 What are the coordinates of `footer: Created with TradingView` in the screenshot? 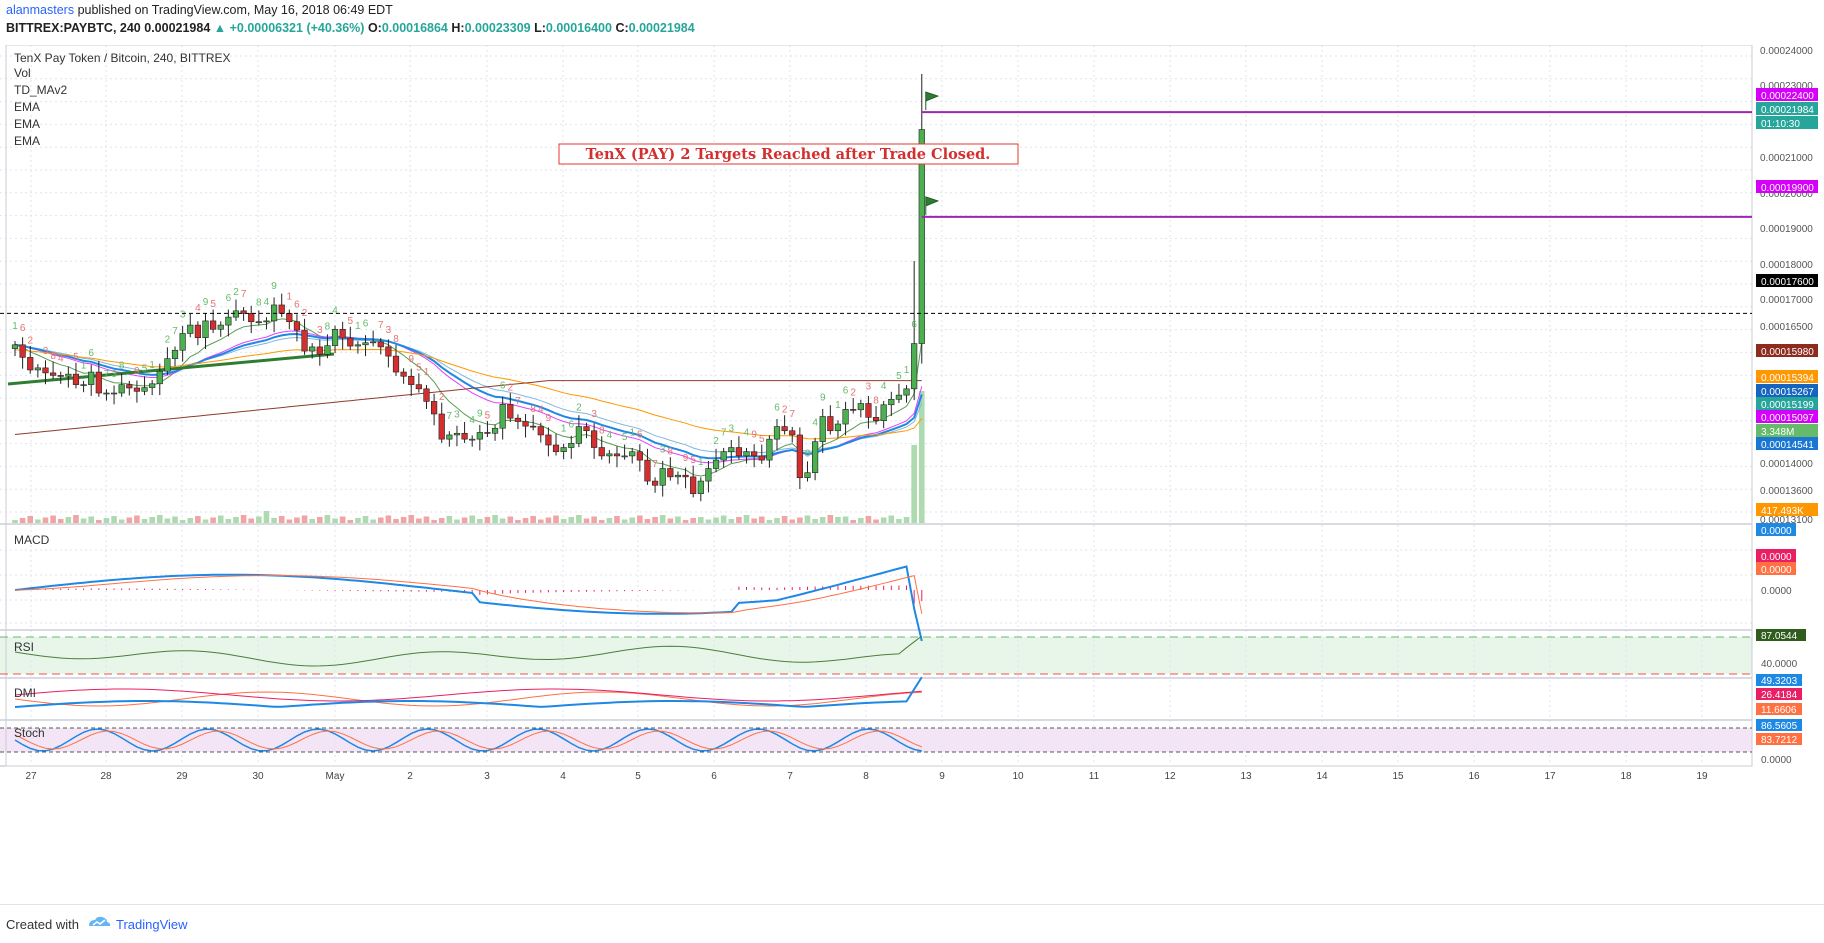 It's located at (912, 923).